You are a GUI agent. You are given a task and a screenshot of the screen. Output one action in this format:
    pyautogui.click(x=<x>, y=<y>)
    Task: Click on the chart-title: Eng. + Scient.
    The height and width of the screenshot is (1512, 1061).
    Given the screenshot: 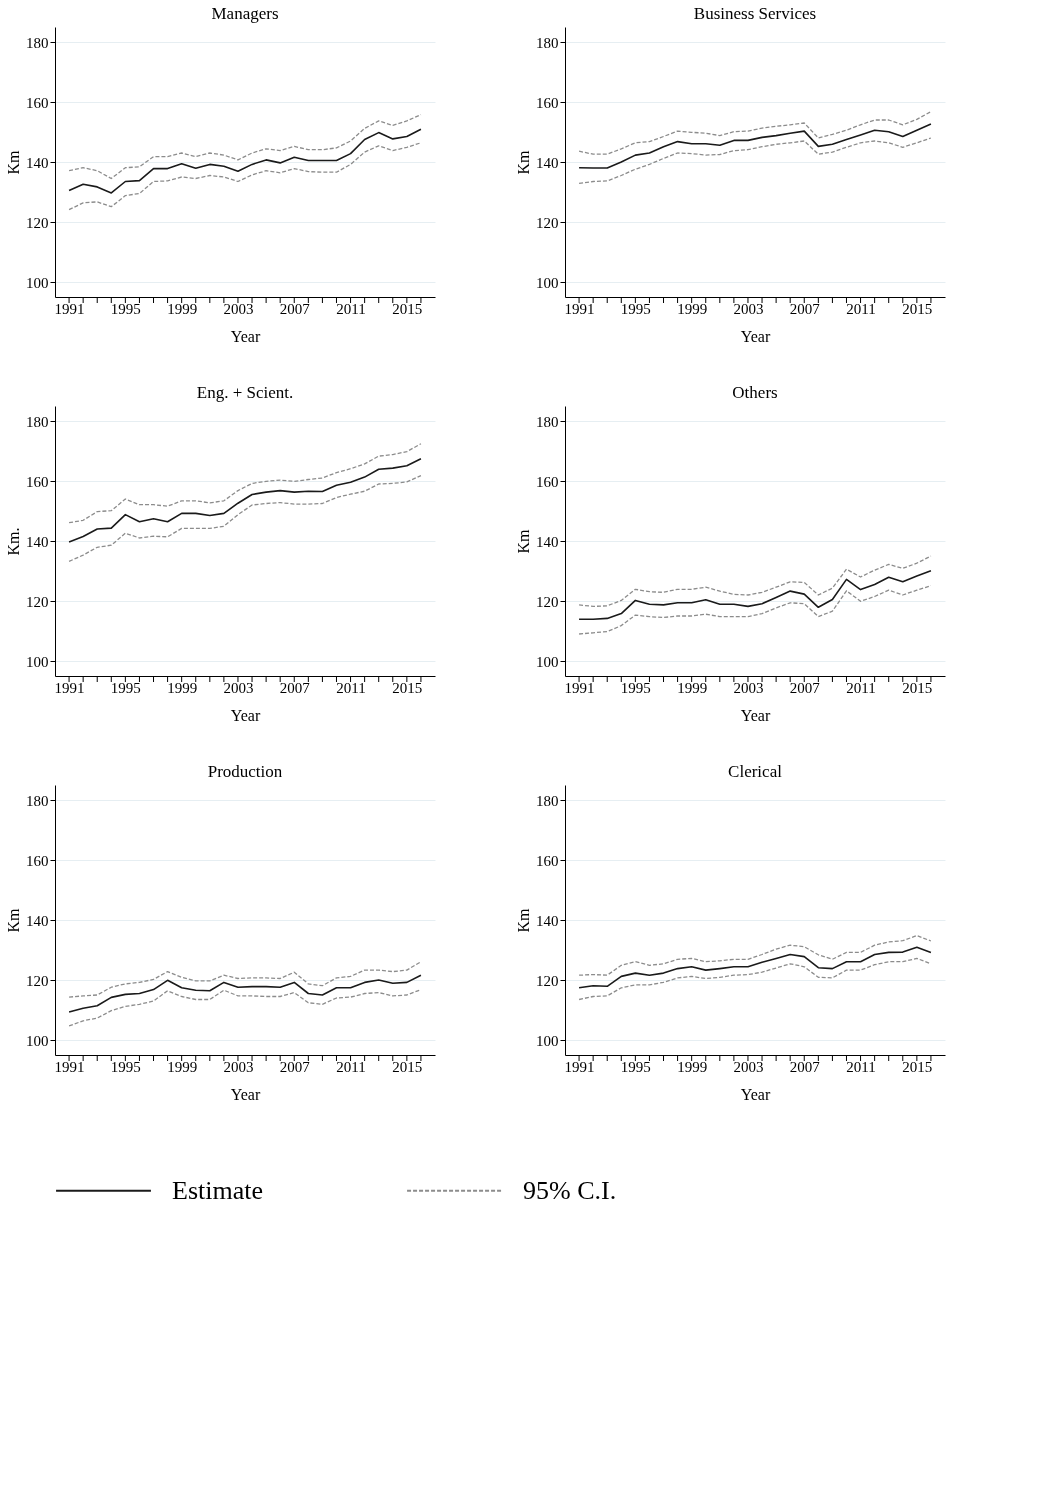 What is the action you would take?
    pyautogui.click(x=245, y=392)
    